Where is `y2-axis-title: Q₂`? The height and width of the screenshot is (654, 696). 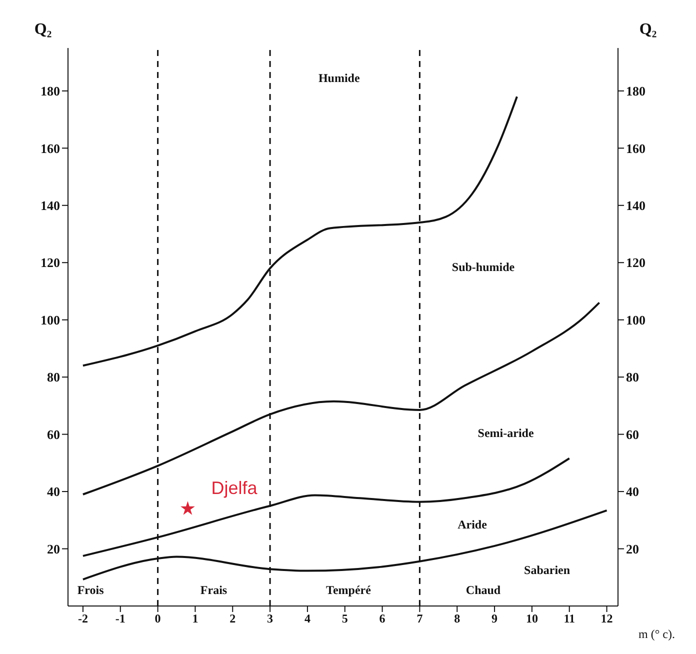
y2-axis-title: Q₂ is located at coordinates (648, 29).